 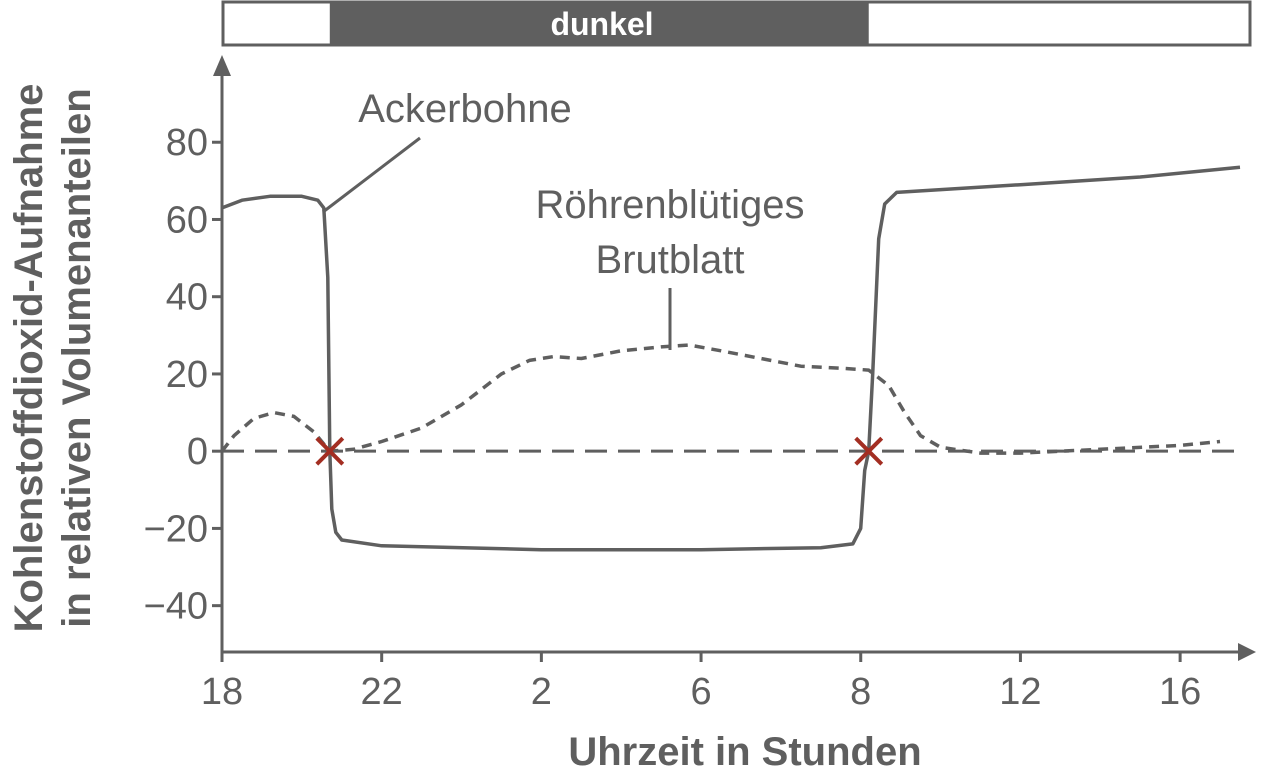 What do you see at coordinates (700, 692) in the screenshot?
I see `x-tick-label: 6` at bounding box center [700, 692].